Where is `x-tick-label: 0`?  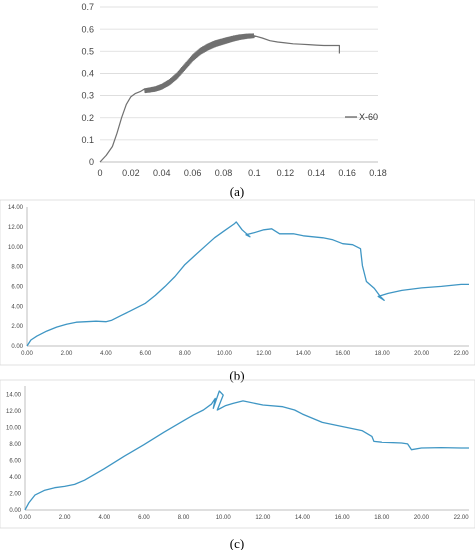
x-tick-label: 0 is located at coordinates (99, 173).